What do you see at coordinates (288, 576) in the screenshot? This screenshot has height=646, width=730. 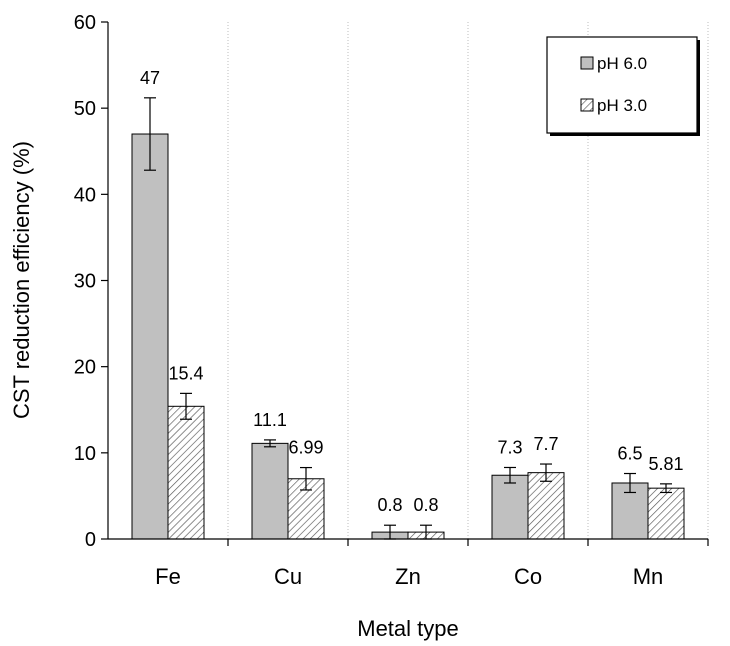 I see `x-tick-label: Cu` at bounding box center [288, 576].